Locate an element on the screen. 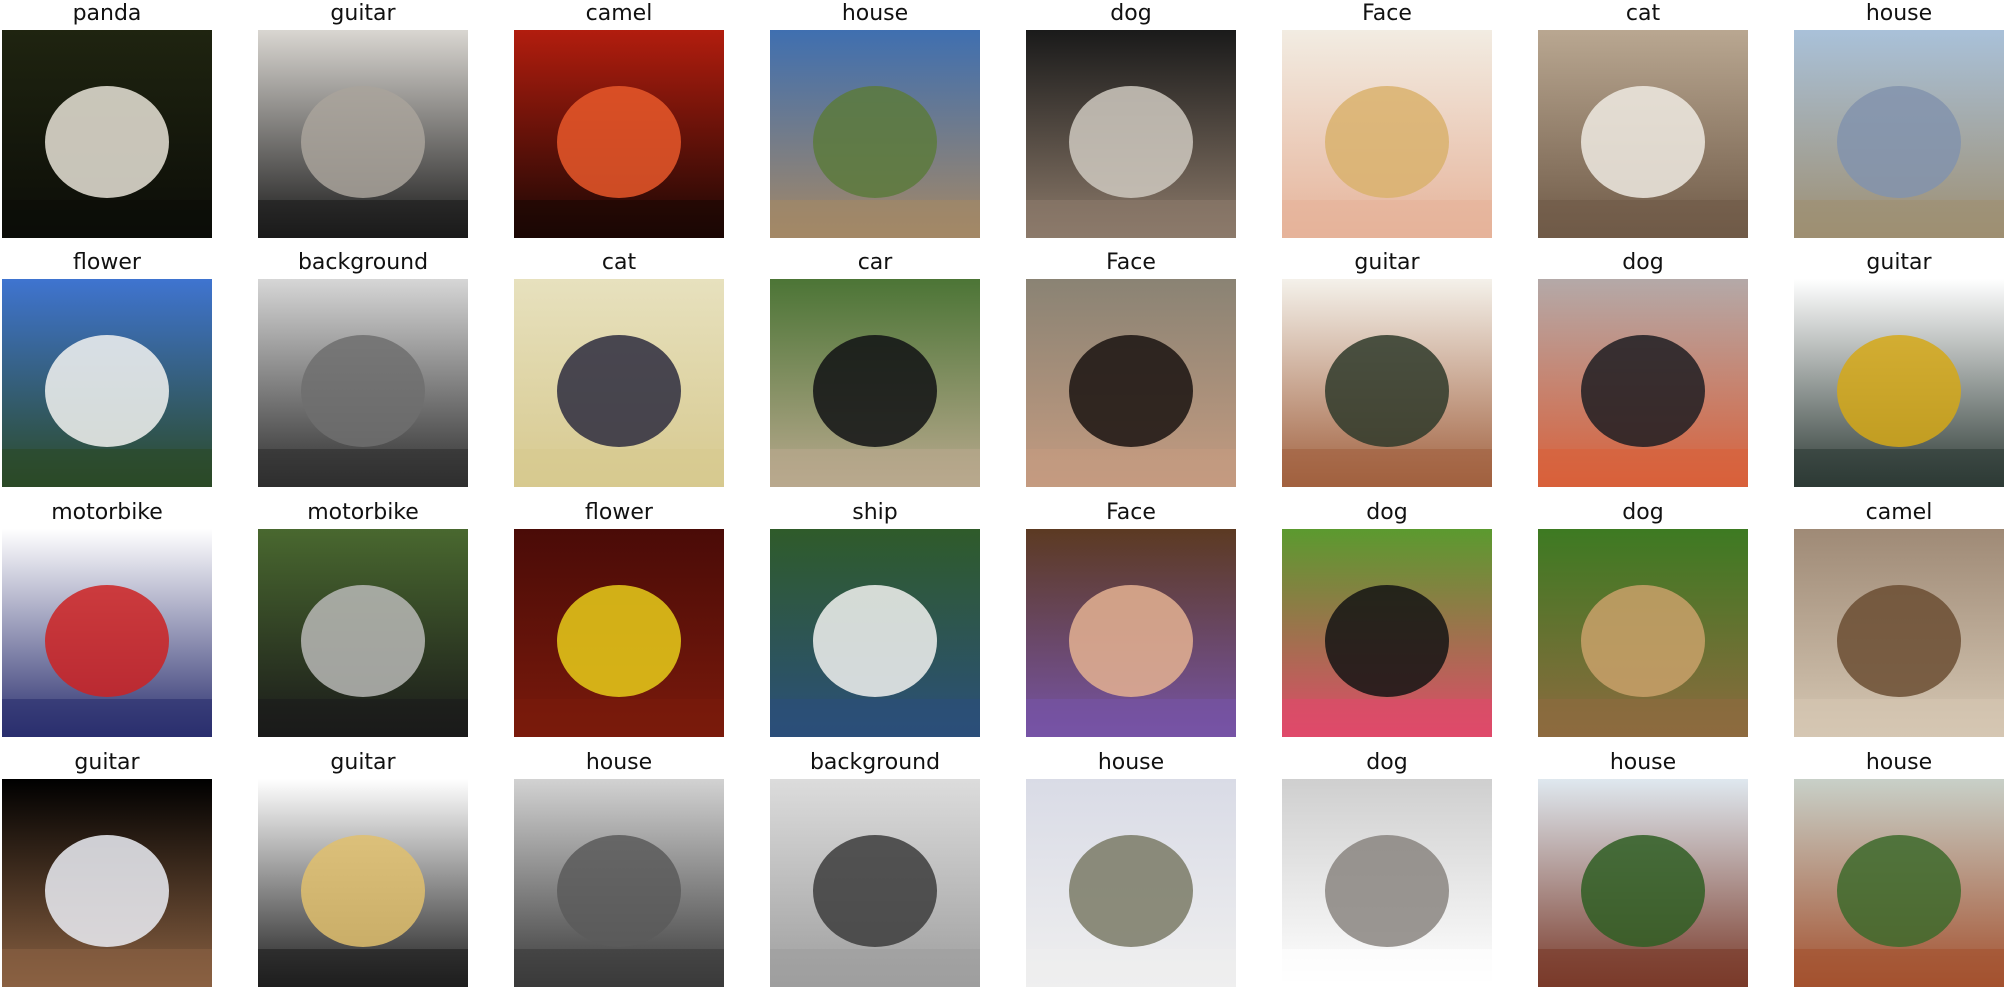 This screenshot has height=991, width=2006. cell-label: background is located at coordinates (363, 262).